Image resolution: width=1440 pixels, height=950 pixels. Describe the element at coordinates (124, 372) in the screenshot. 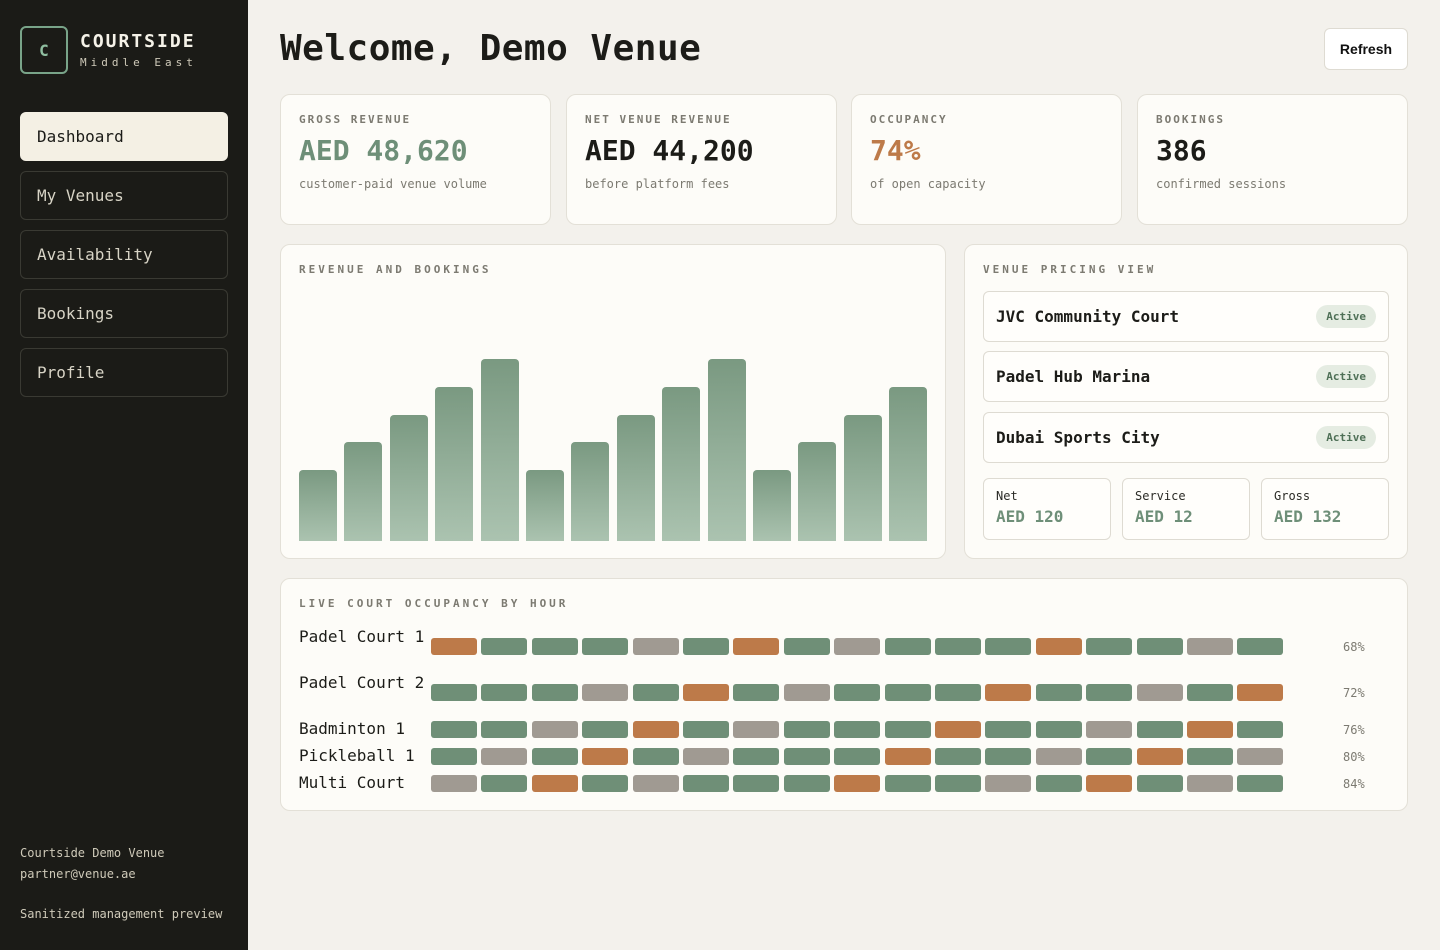

I see `sidebar-item-profile: Profile` at that location.